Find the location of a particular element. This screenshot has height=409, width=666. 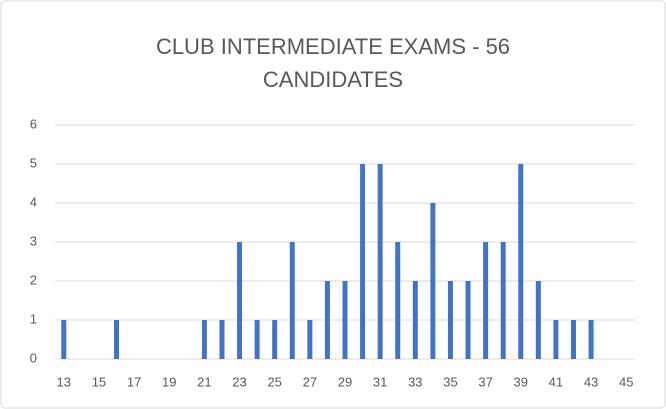

x-tick-label: 15 is located at coordinates (99, 381).